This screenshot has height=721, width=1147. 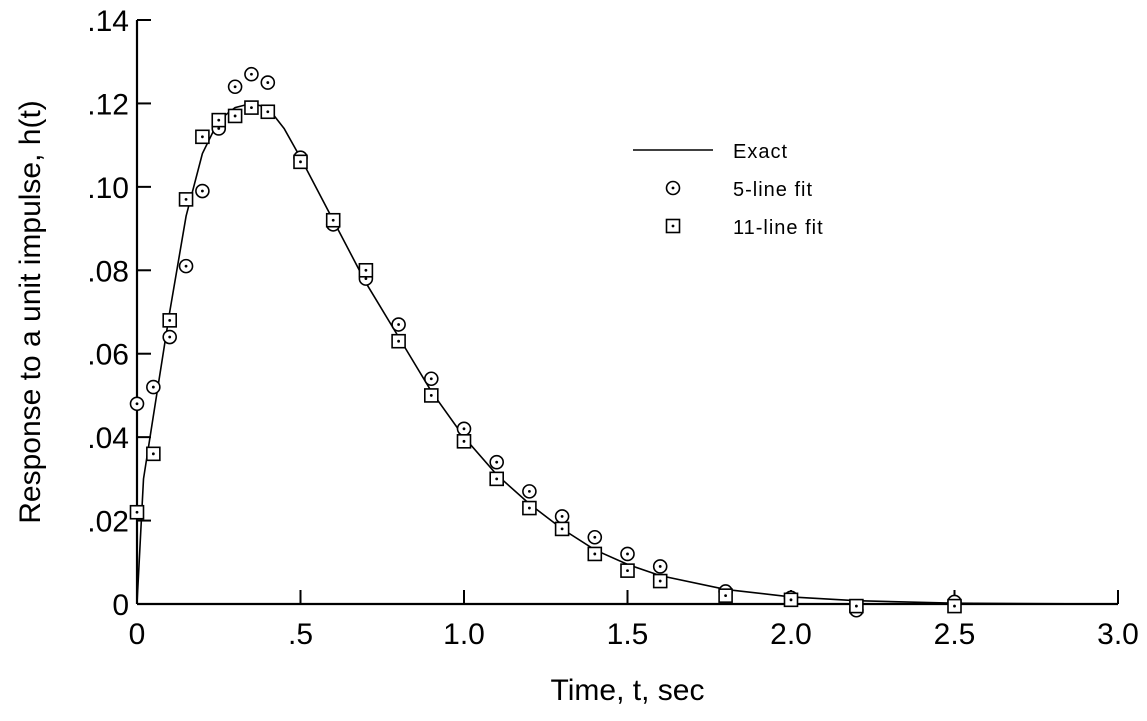 I want to click on x-tick-label: 2.0, so click(x=791, y=634).